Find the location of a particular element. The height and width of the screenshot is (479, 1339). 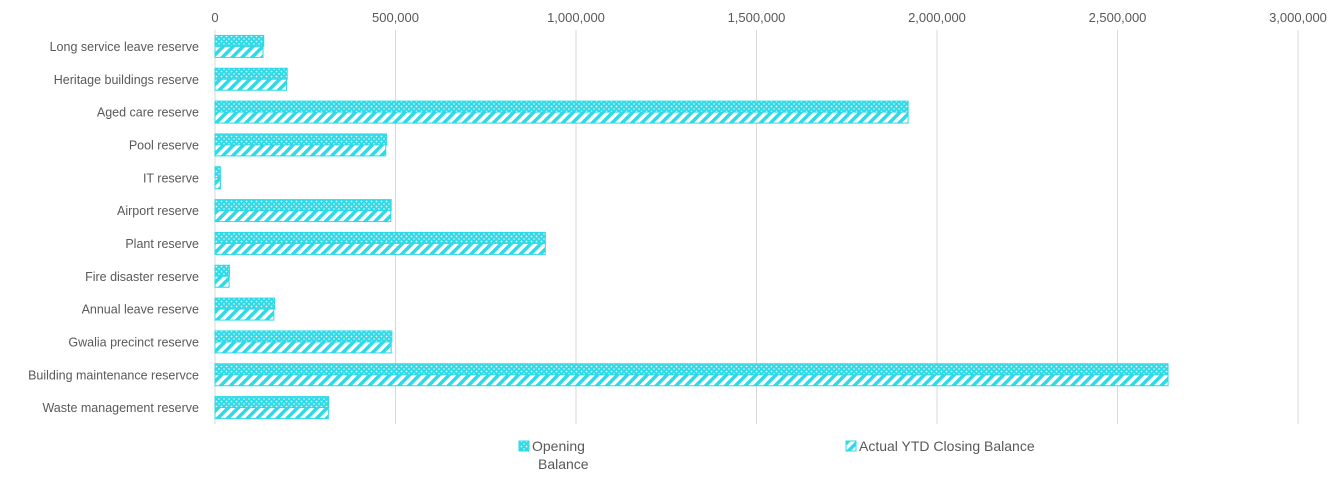

category-label: Long service leave reserve is located at coordinates (124, 47).